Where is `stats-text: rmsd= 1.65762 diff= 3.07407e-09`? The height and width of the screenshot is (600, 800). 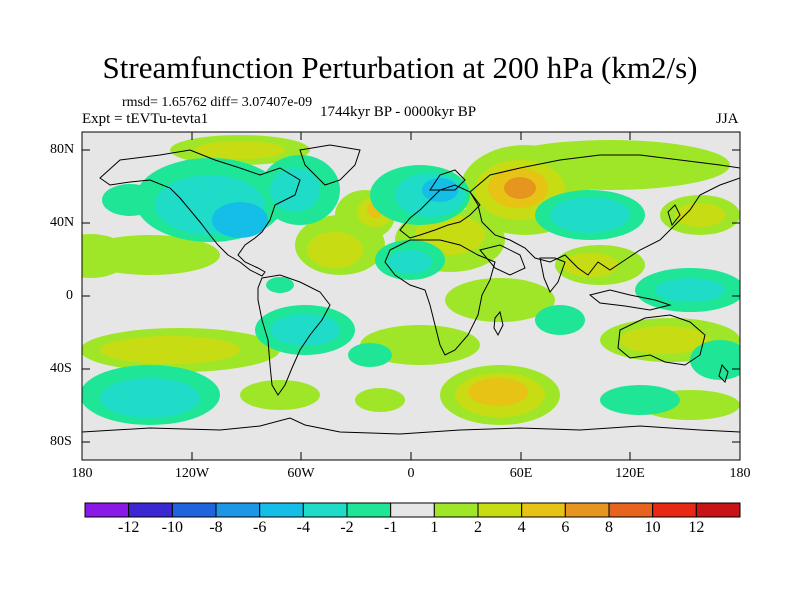
stats-text: rmsd= 1.65762 diff= 3.07407e-09 is located at coordinates (217, 102).